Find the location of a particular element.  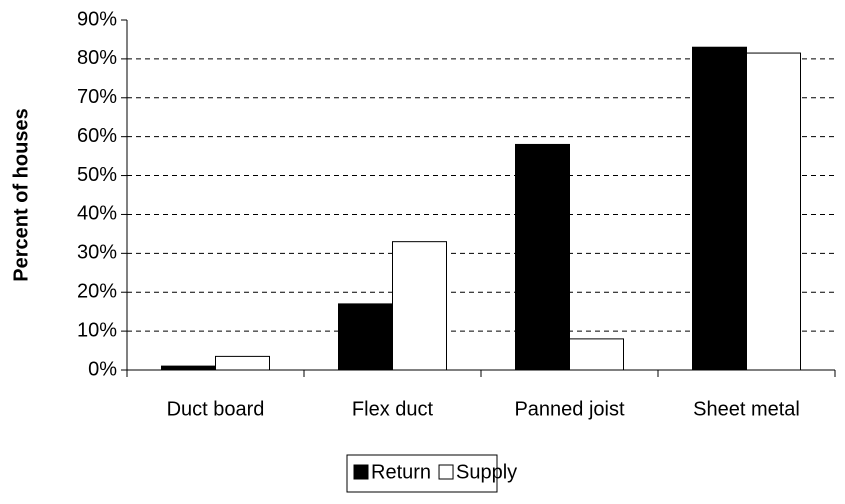

y-tick-label: 70% is located at coordinates (97, 97).